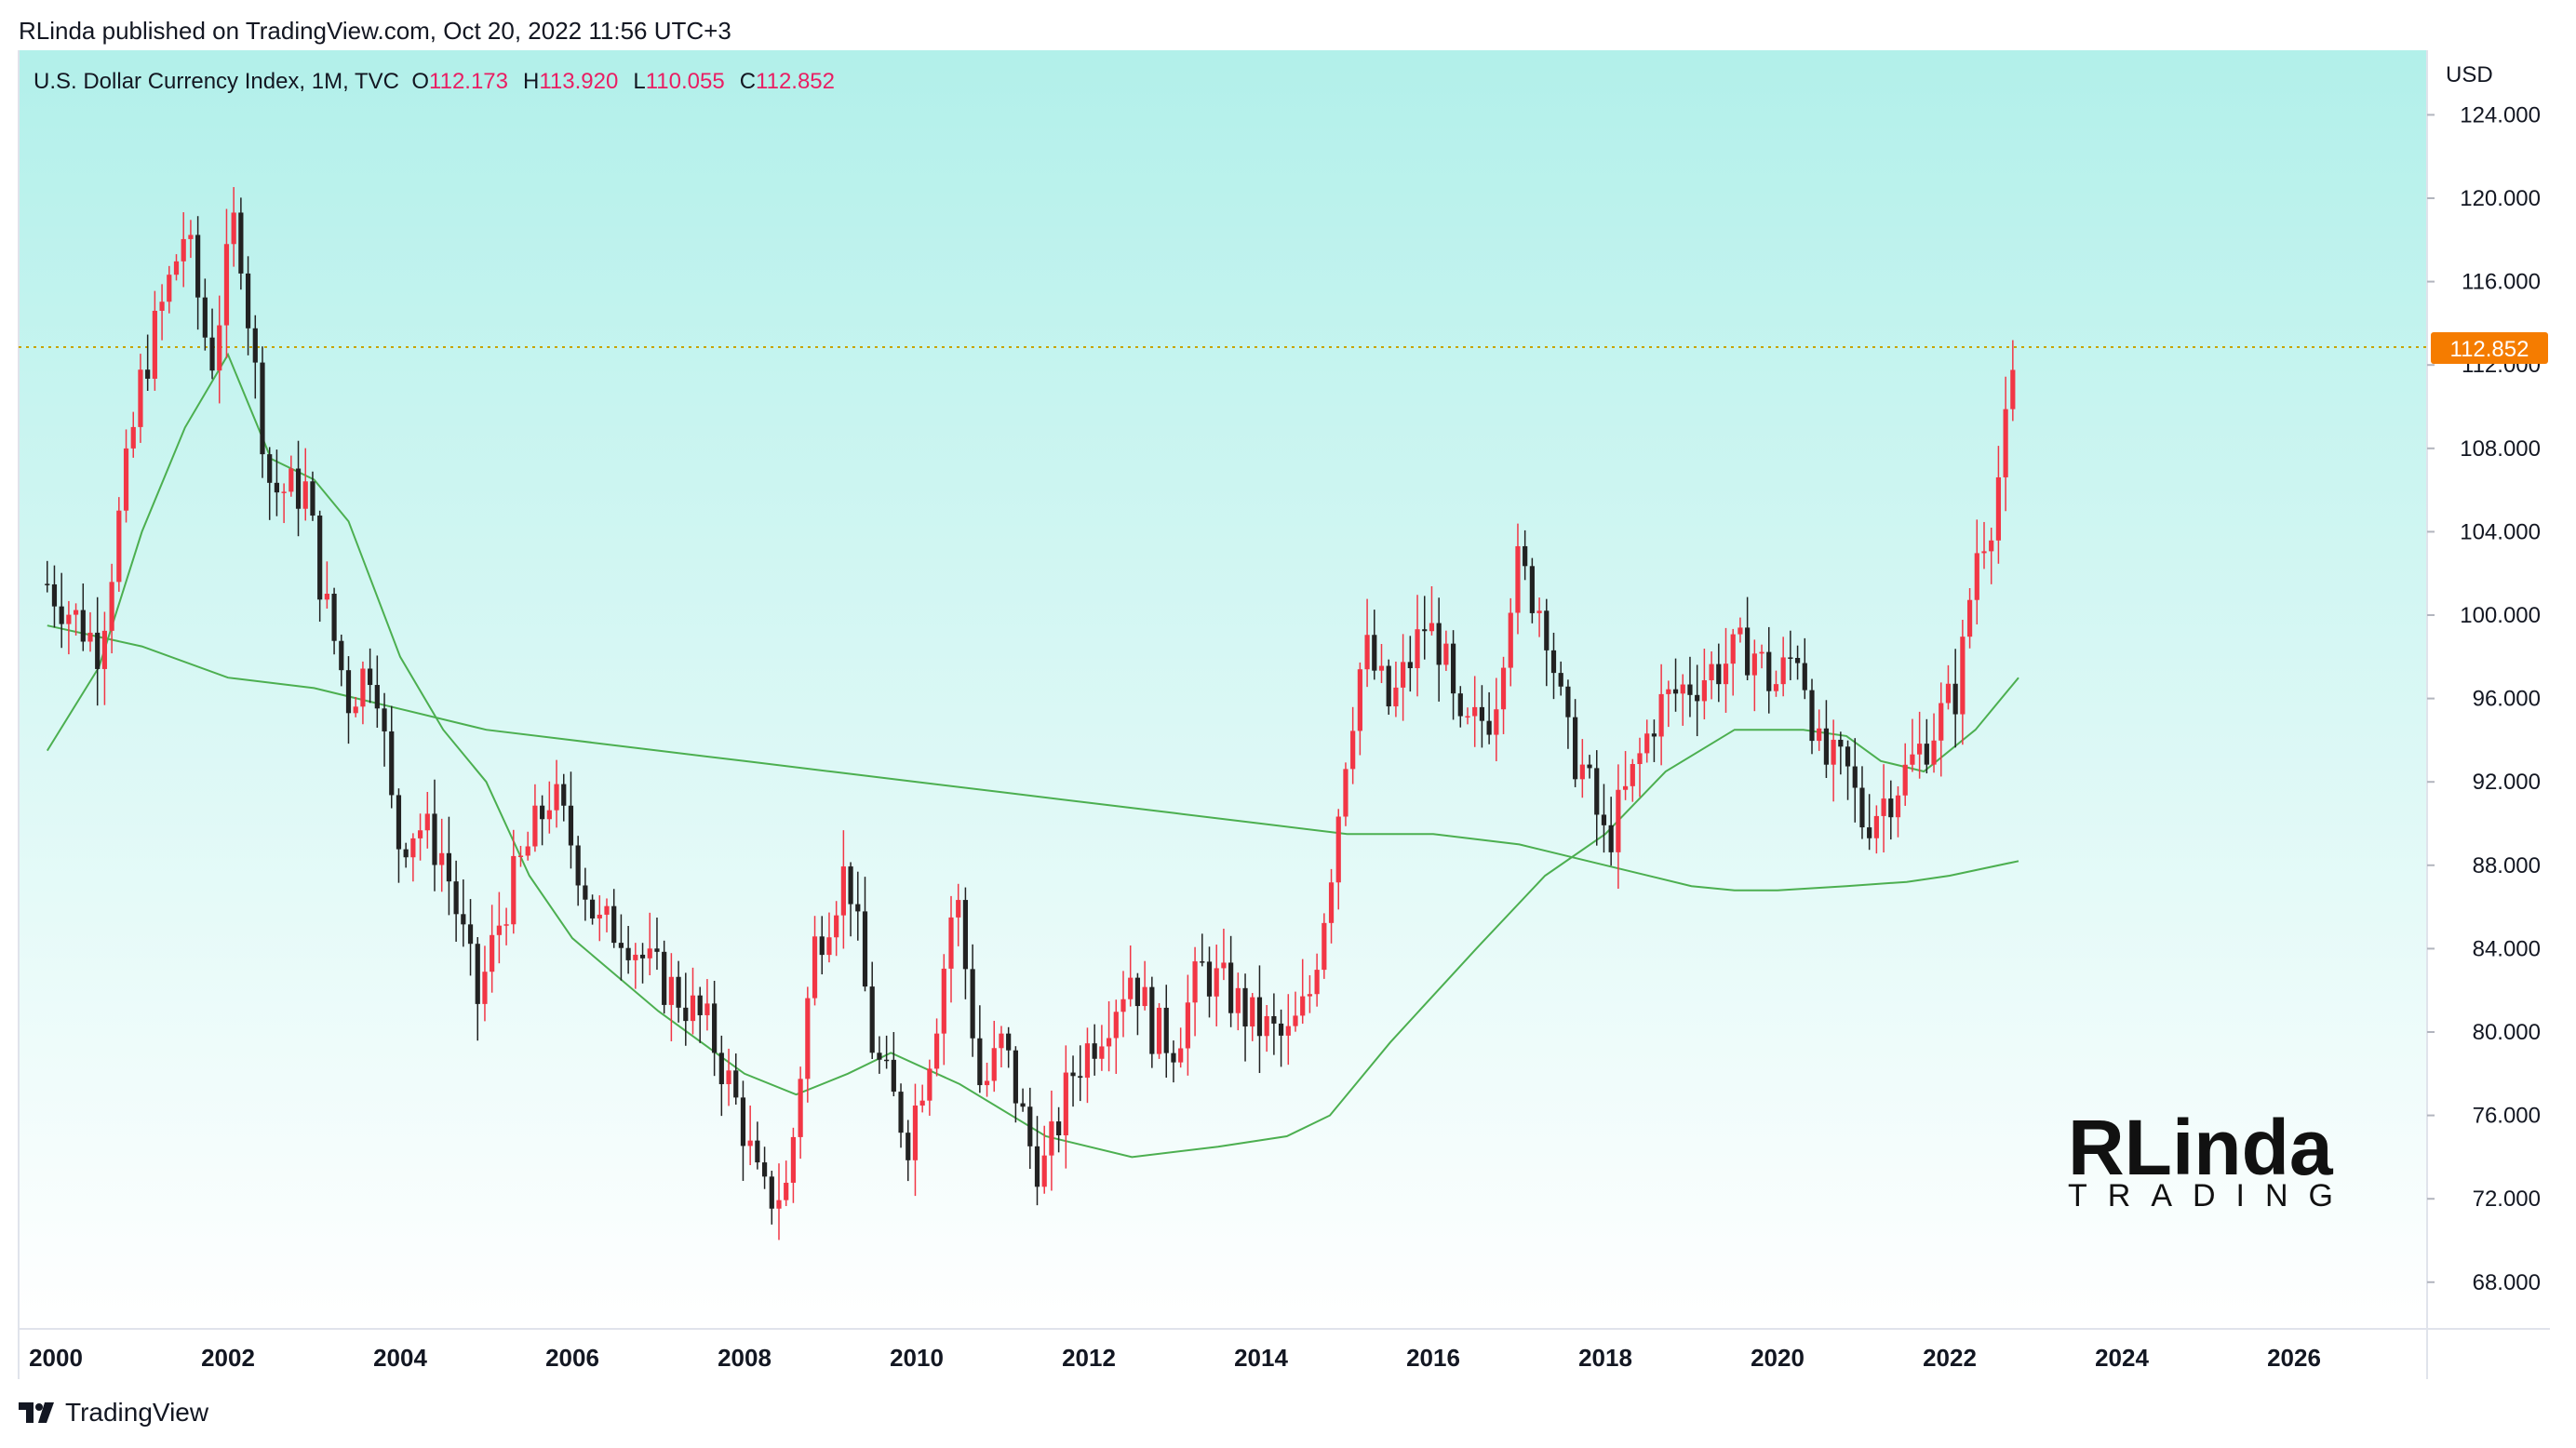  What do you see at coordinates (2507, 1199) in the screenshot?
I see `price-tick-label: 72.000` at bounding box center [2507, 1199].